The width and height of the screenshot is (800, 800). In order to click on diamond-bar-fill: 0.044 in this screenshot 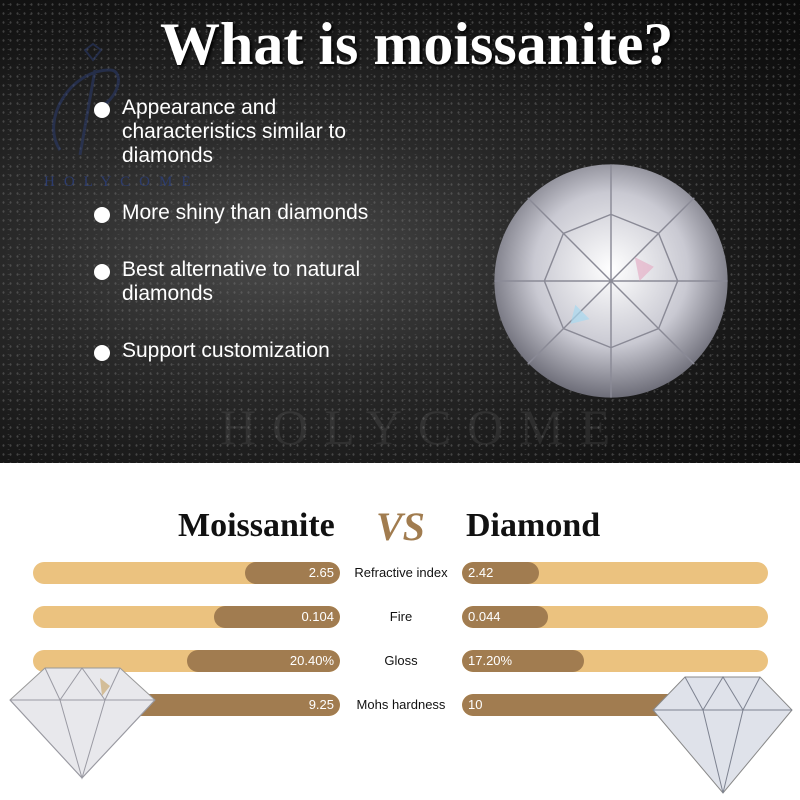, I will do `click(505, 617)`.